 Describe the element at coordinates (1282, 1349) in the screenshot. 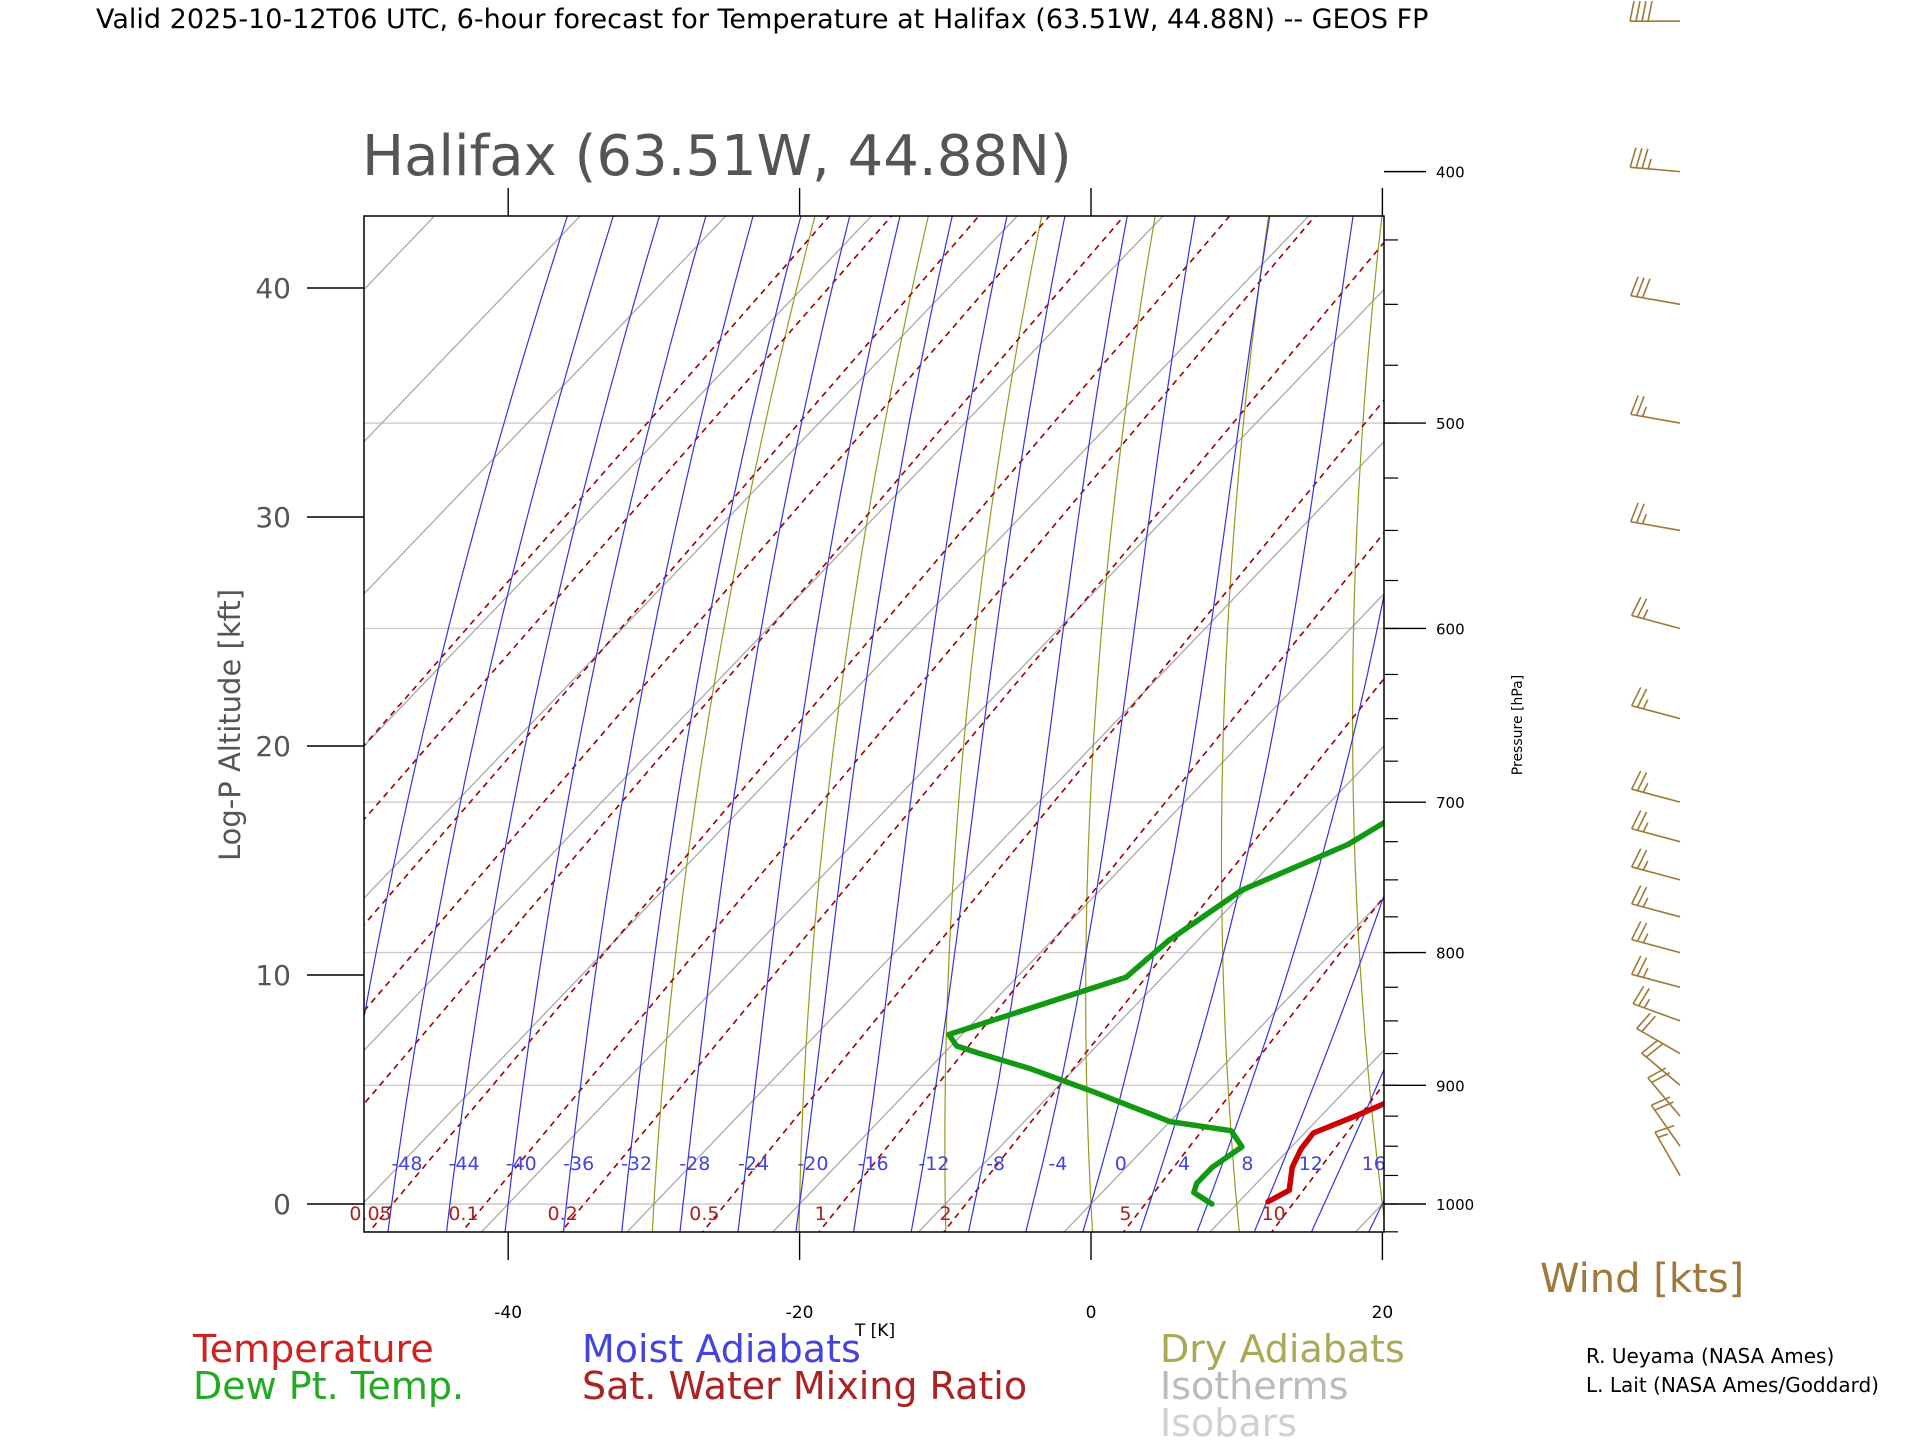

I see `legend-dry-adiabats: Dry Adiabats` at that location.